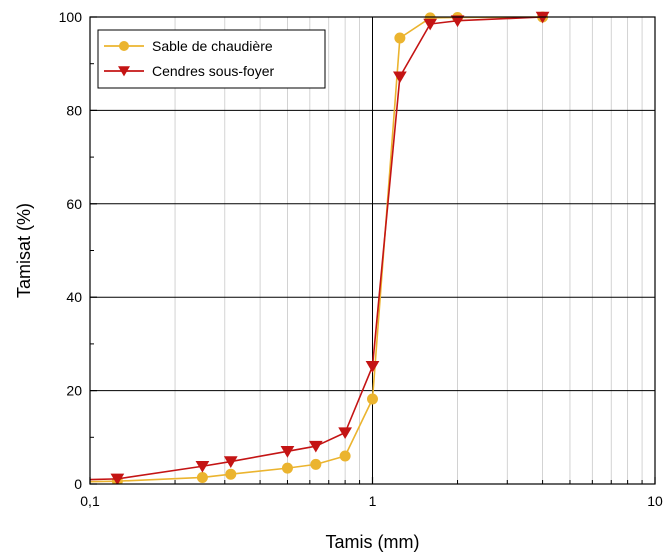 This screenshot has height=556, width=665. I want to click on y-tick-label: 40, so click(74, 297).